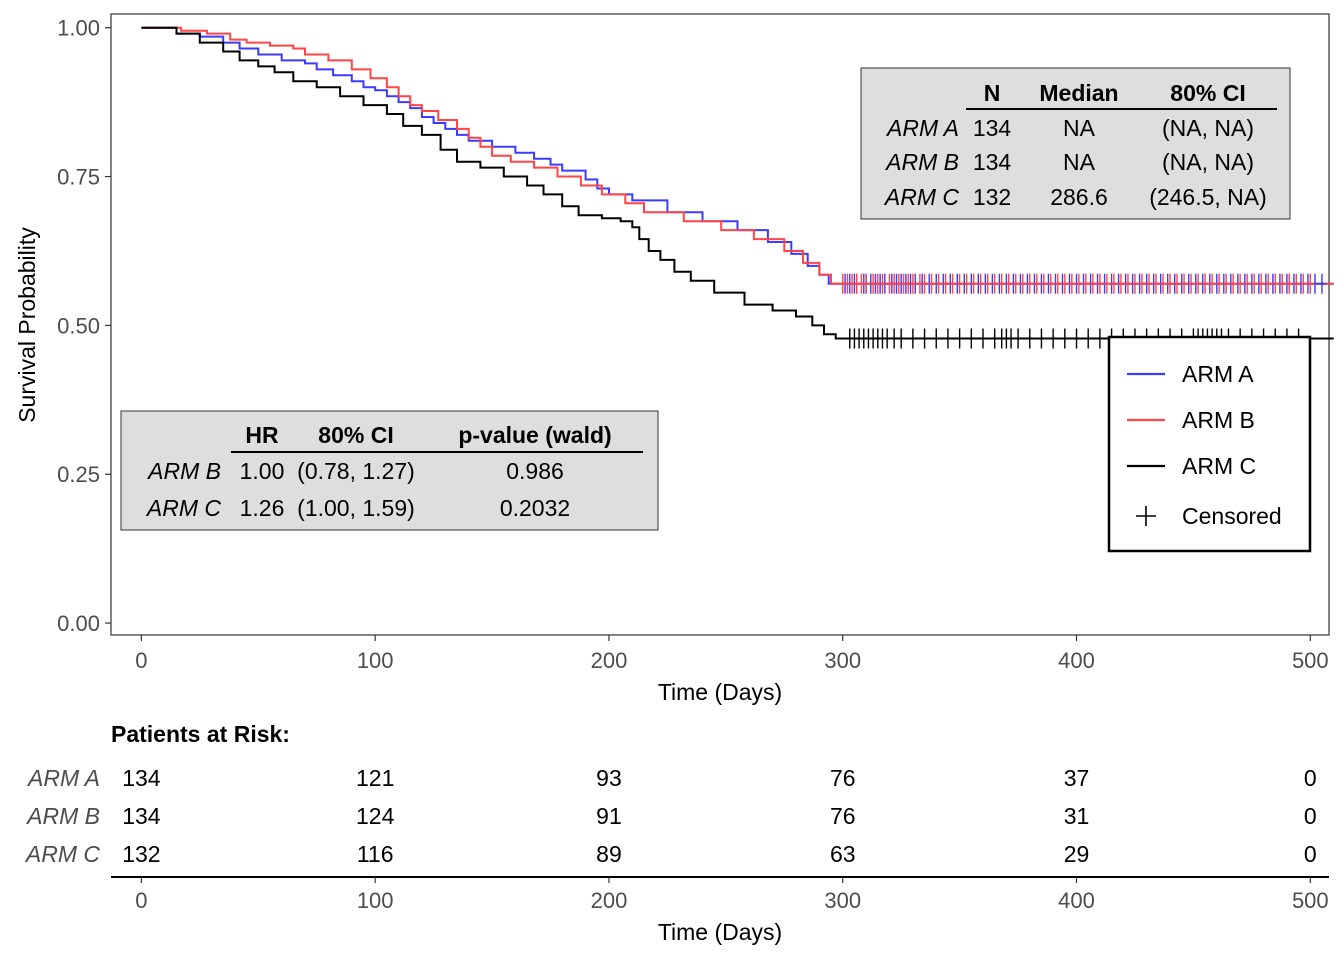 This screenshot has width=1344, height=960. I want to click on y-tick-label: 0.00, so click(78, 623).